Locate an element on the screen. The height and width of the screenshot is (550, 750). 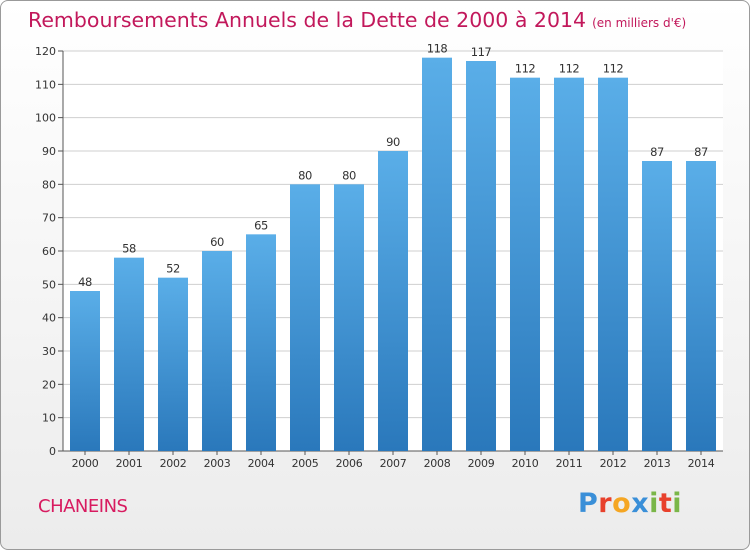
y-tick-label: 100 is located at coordinates (45, 118).